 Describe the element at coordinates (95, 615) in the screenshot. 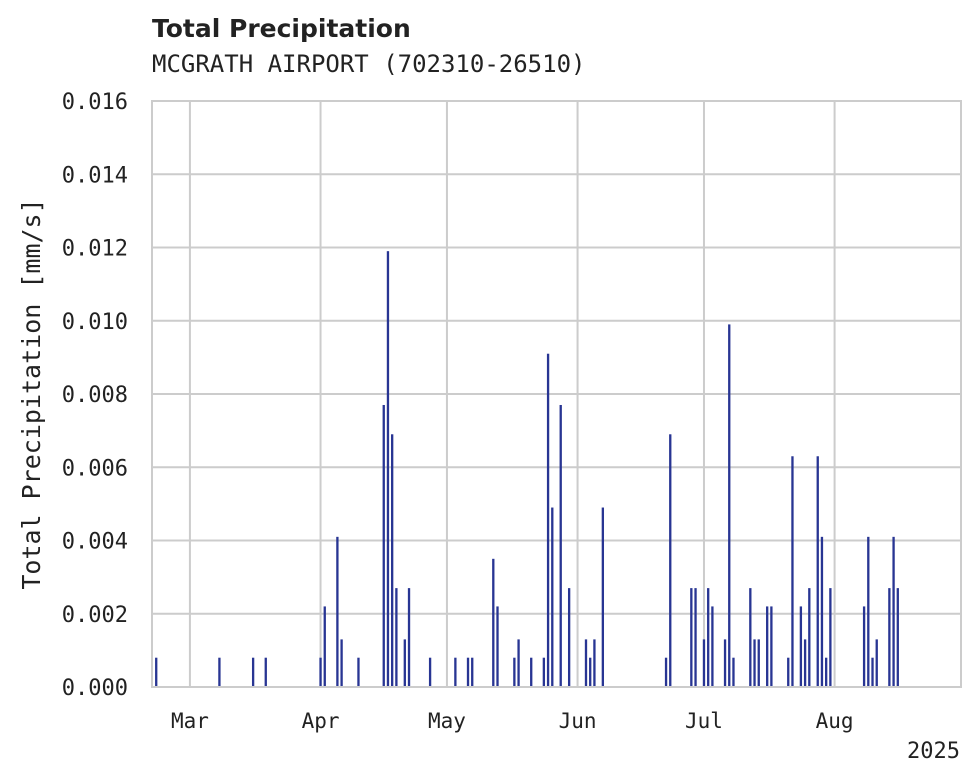

I see `y-tick-label: 0.002` at that location.